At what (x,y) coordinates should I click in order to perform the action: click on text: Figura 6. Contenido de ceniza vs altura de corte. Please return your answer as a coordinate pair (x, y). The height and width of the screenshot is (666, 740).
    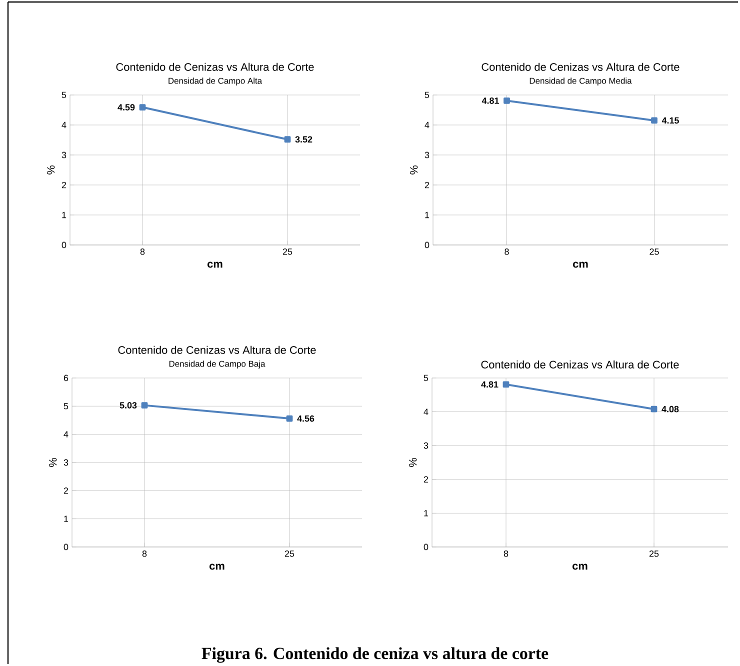
    Looking at the image, I should click on (375, 655).